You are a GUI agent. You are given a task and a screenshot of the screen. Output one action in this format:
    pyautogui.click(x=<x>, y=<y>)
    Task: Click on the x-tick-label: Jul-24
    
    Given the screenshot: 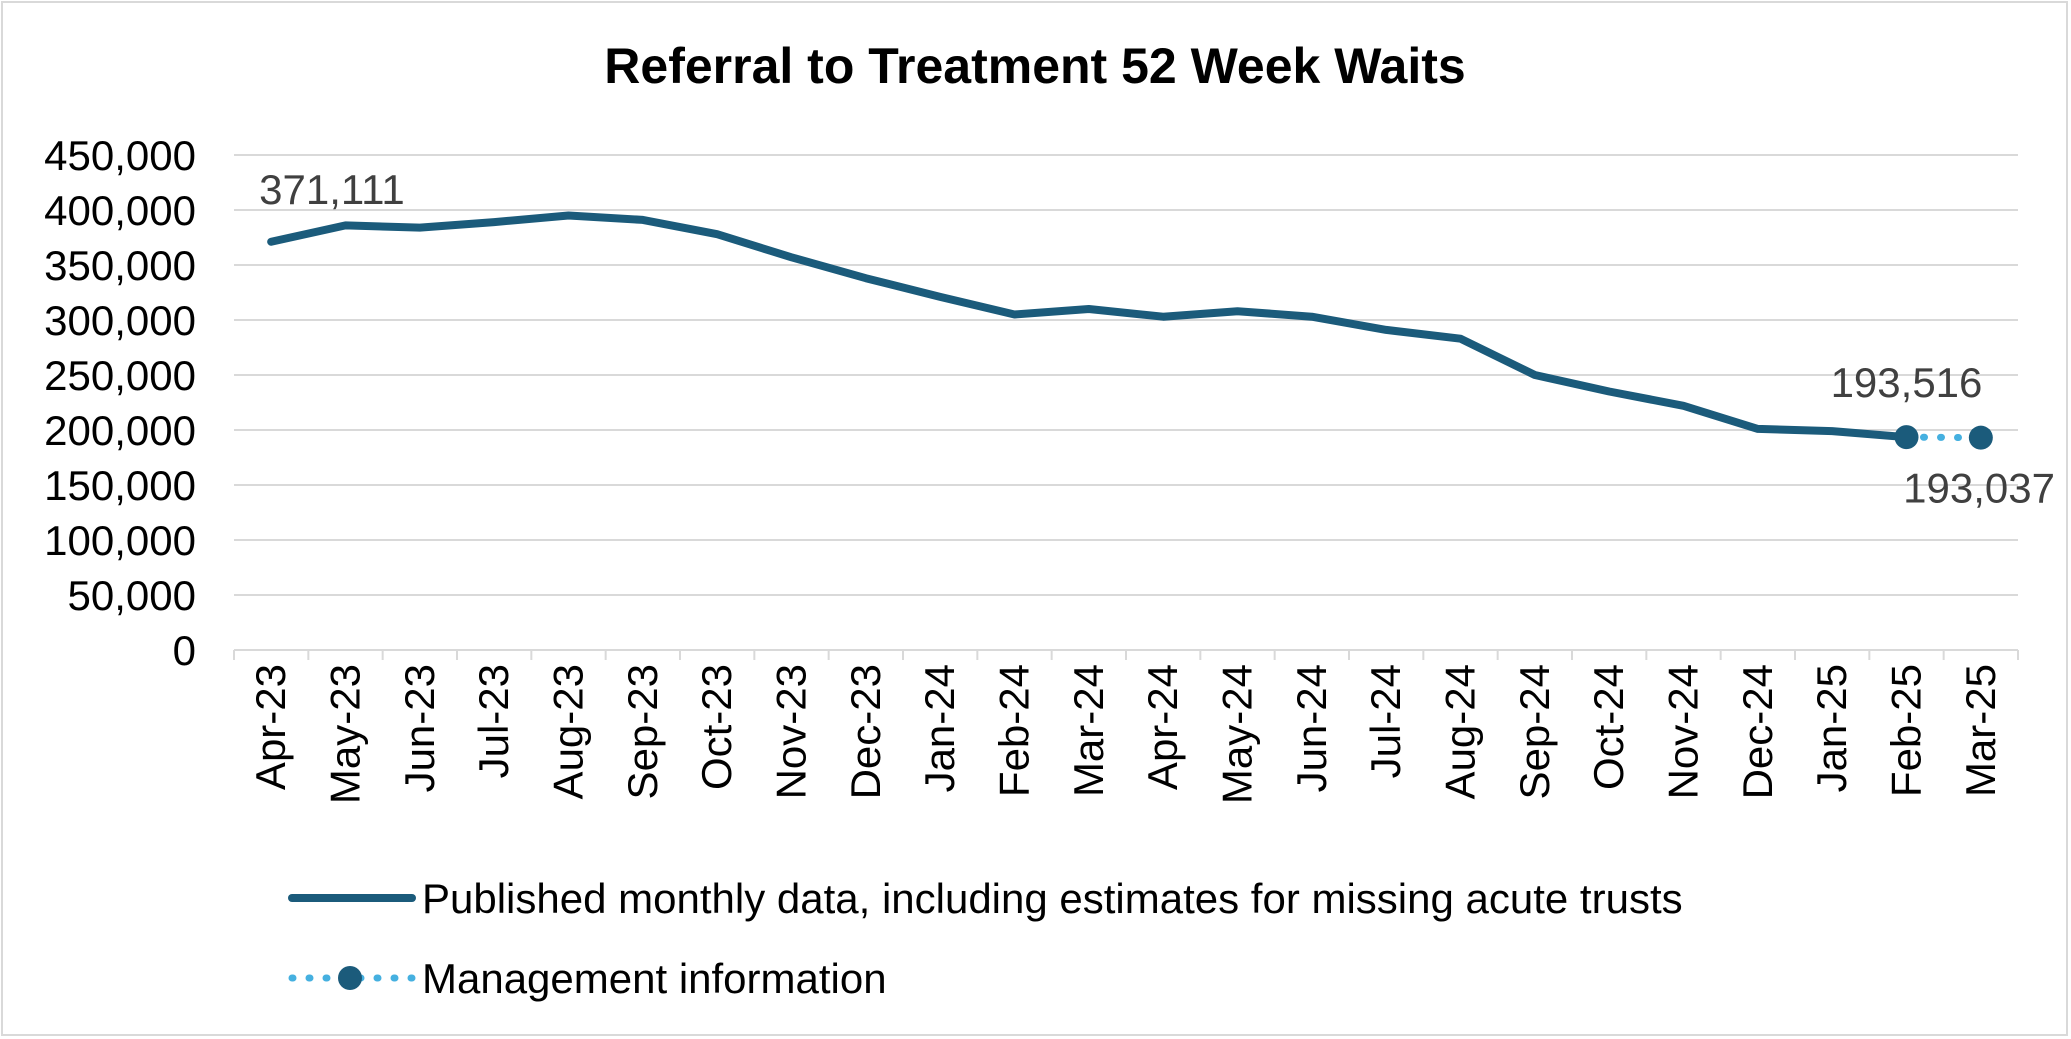 What is the action you would take?
    pyautogui.click(x=1385, y=721)
    